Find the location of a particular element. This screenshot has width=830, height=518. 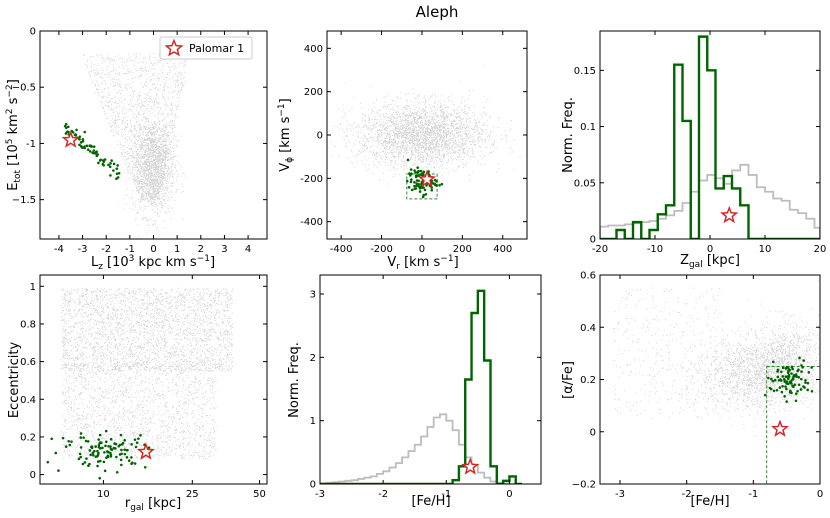

selected-point is located at coordinates (98, 163).